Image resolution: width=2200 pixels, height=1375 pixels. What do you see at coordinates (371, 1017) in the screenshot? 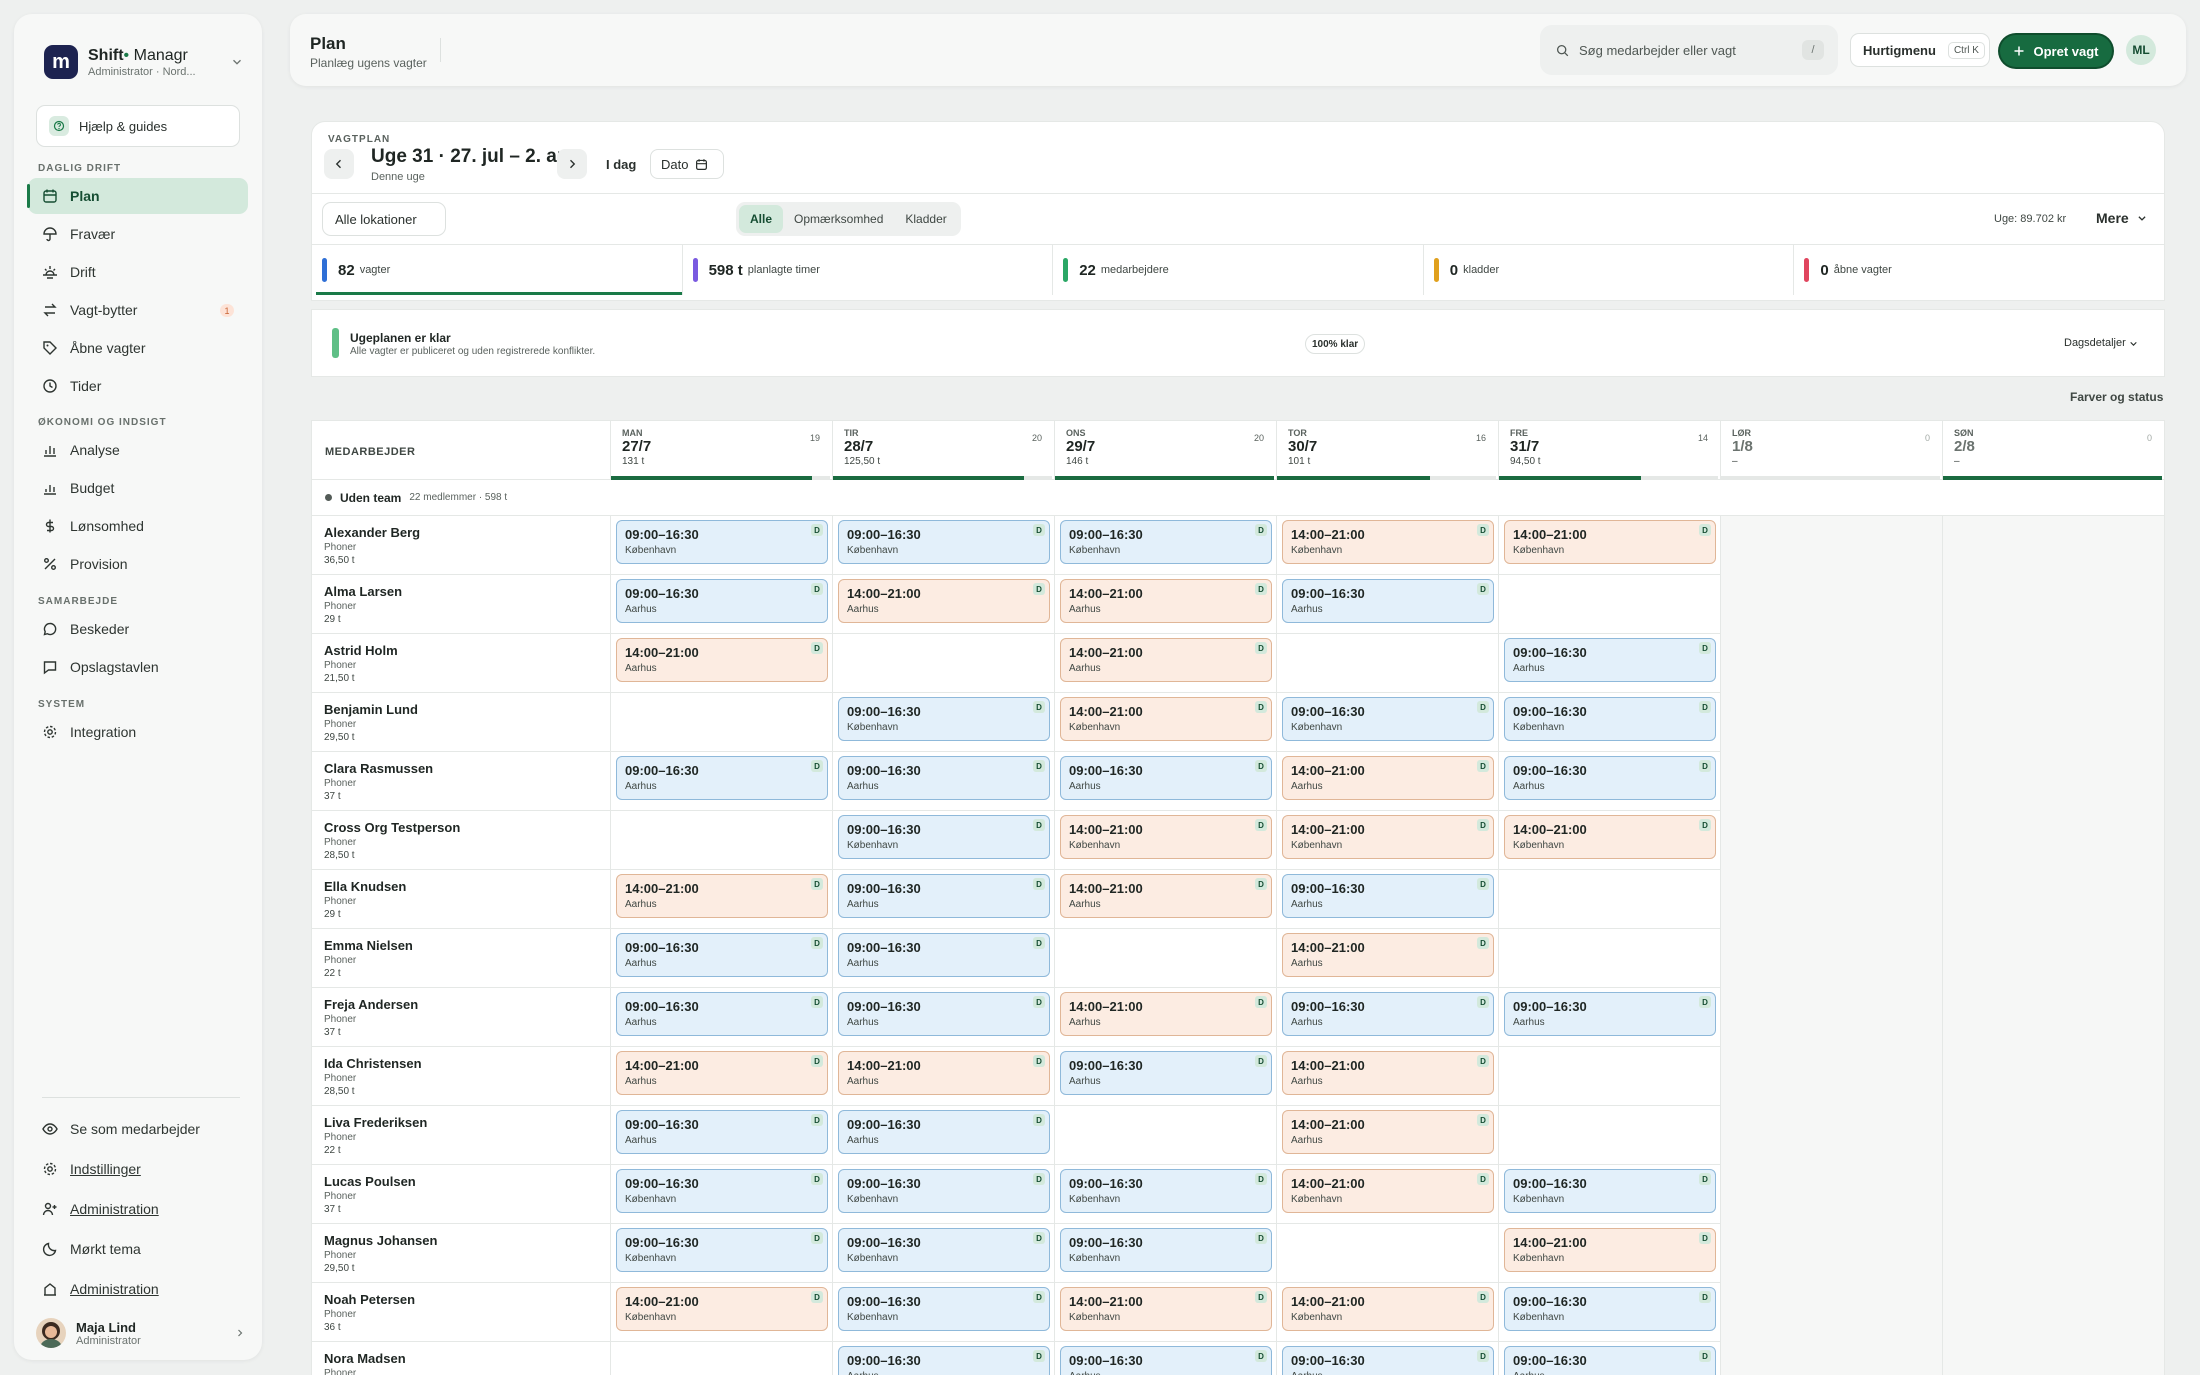
I see `employee-info: Freja Andersen Phoner 37 t` at bounding box center [371, 1017].